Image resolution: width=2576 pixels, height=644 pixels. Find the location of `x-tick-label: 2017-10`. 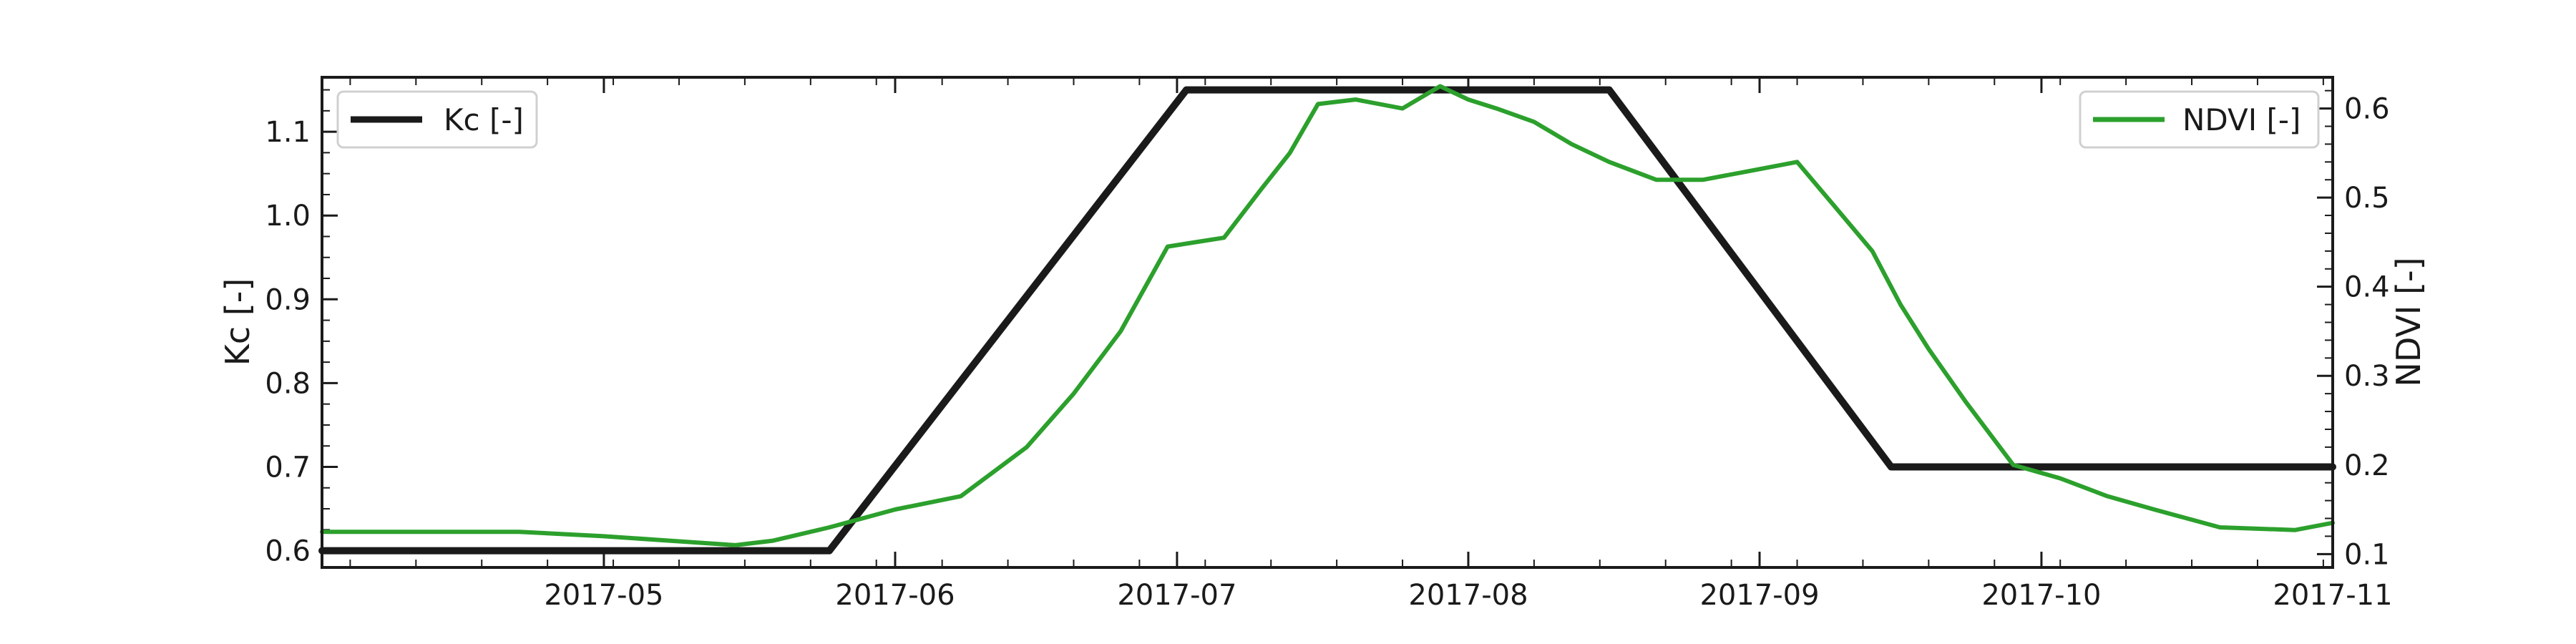

x-tick-label: 2017-10 is located at coordinates (2041, 595).